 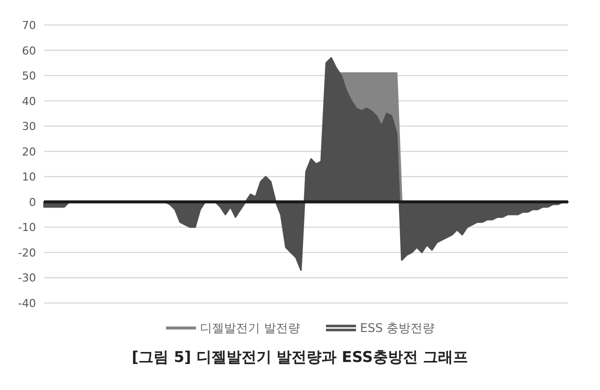 What do you see at coordinates (27, 253) in the screenshot?
I see `y-tick-label: -20` at bounding box center [27, 253].